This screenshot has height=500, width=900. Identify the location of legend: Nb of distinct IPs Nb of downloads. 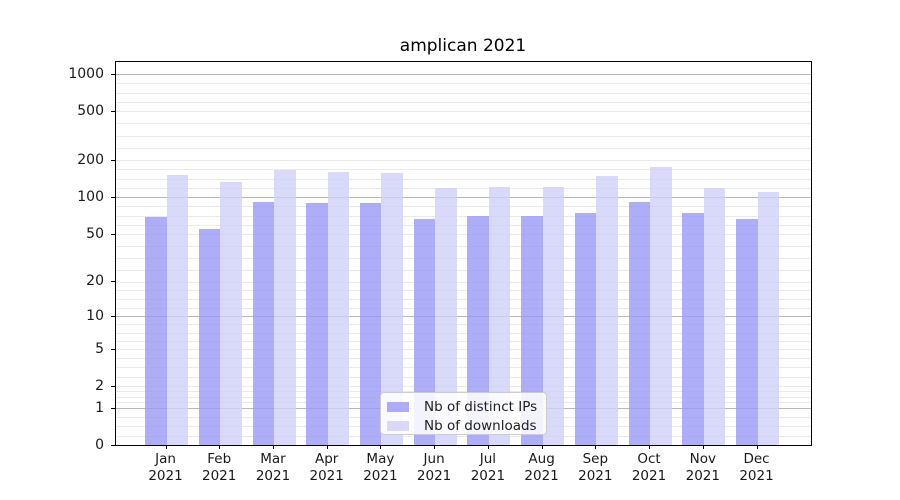
(463, 413).